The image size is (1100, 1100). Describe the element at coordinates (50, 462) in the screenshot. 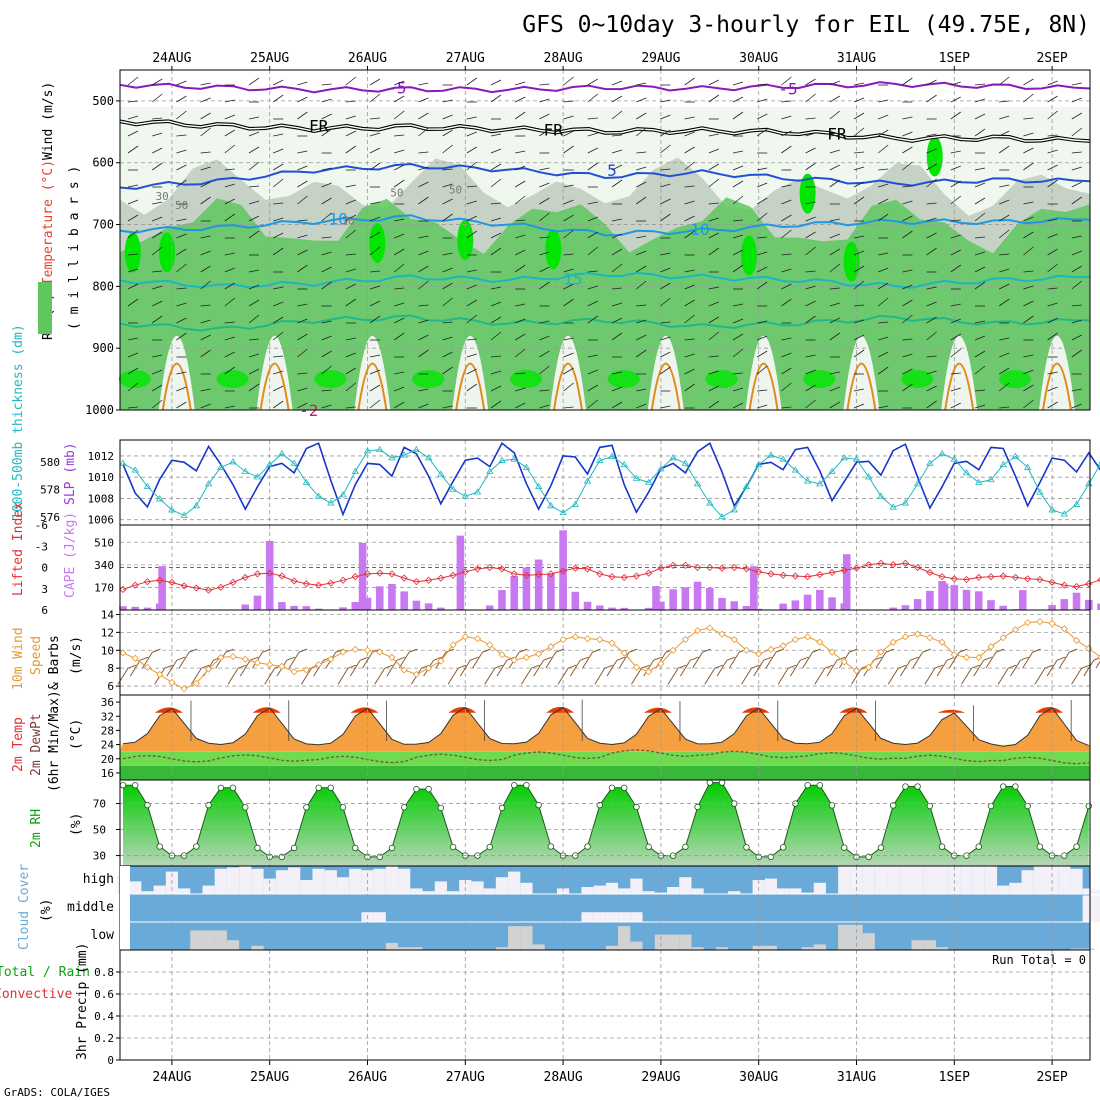

I see `thickness-tick-label: 580` at that location.